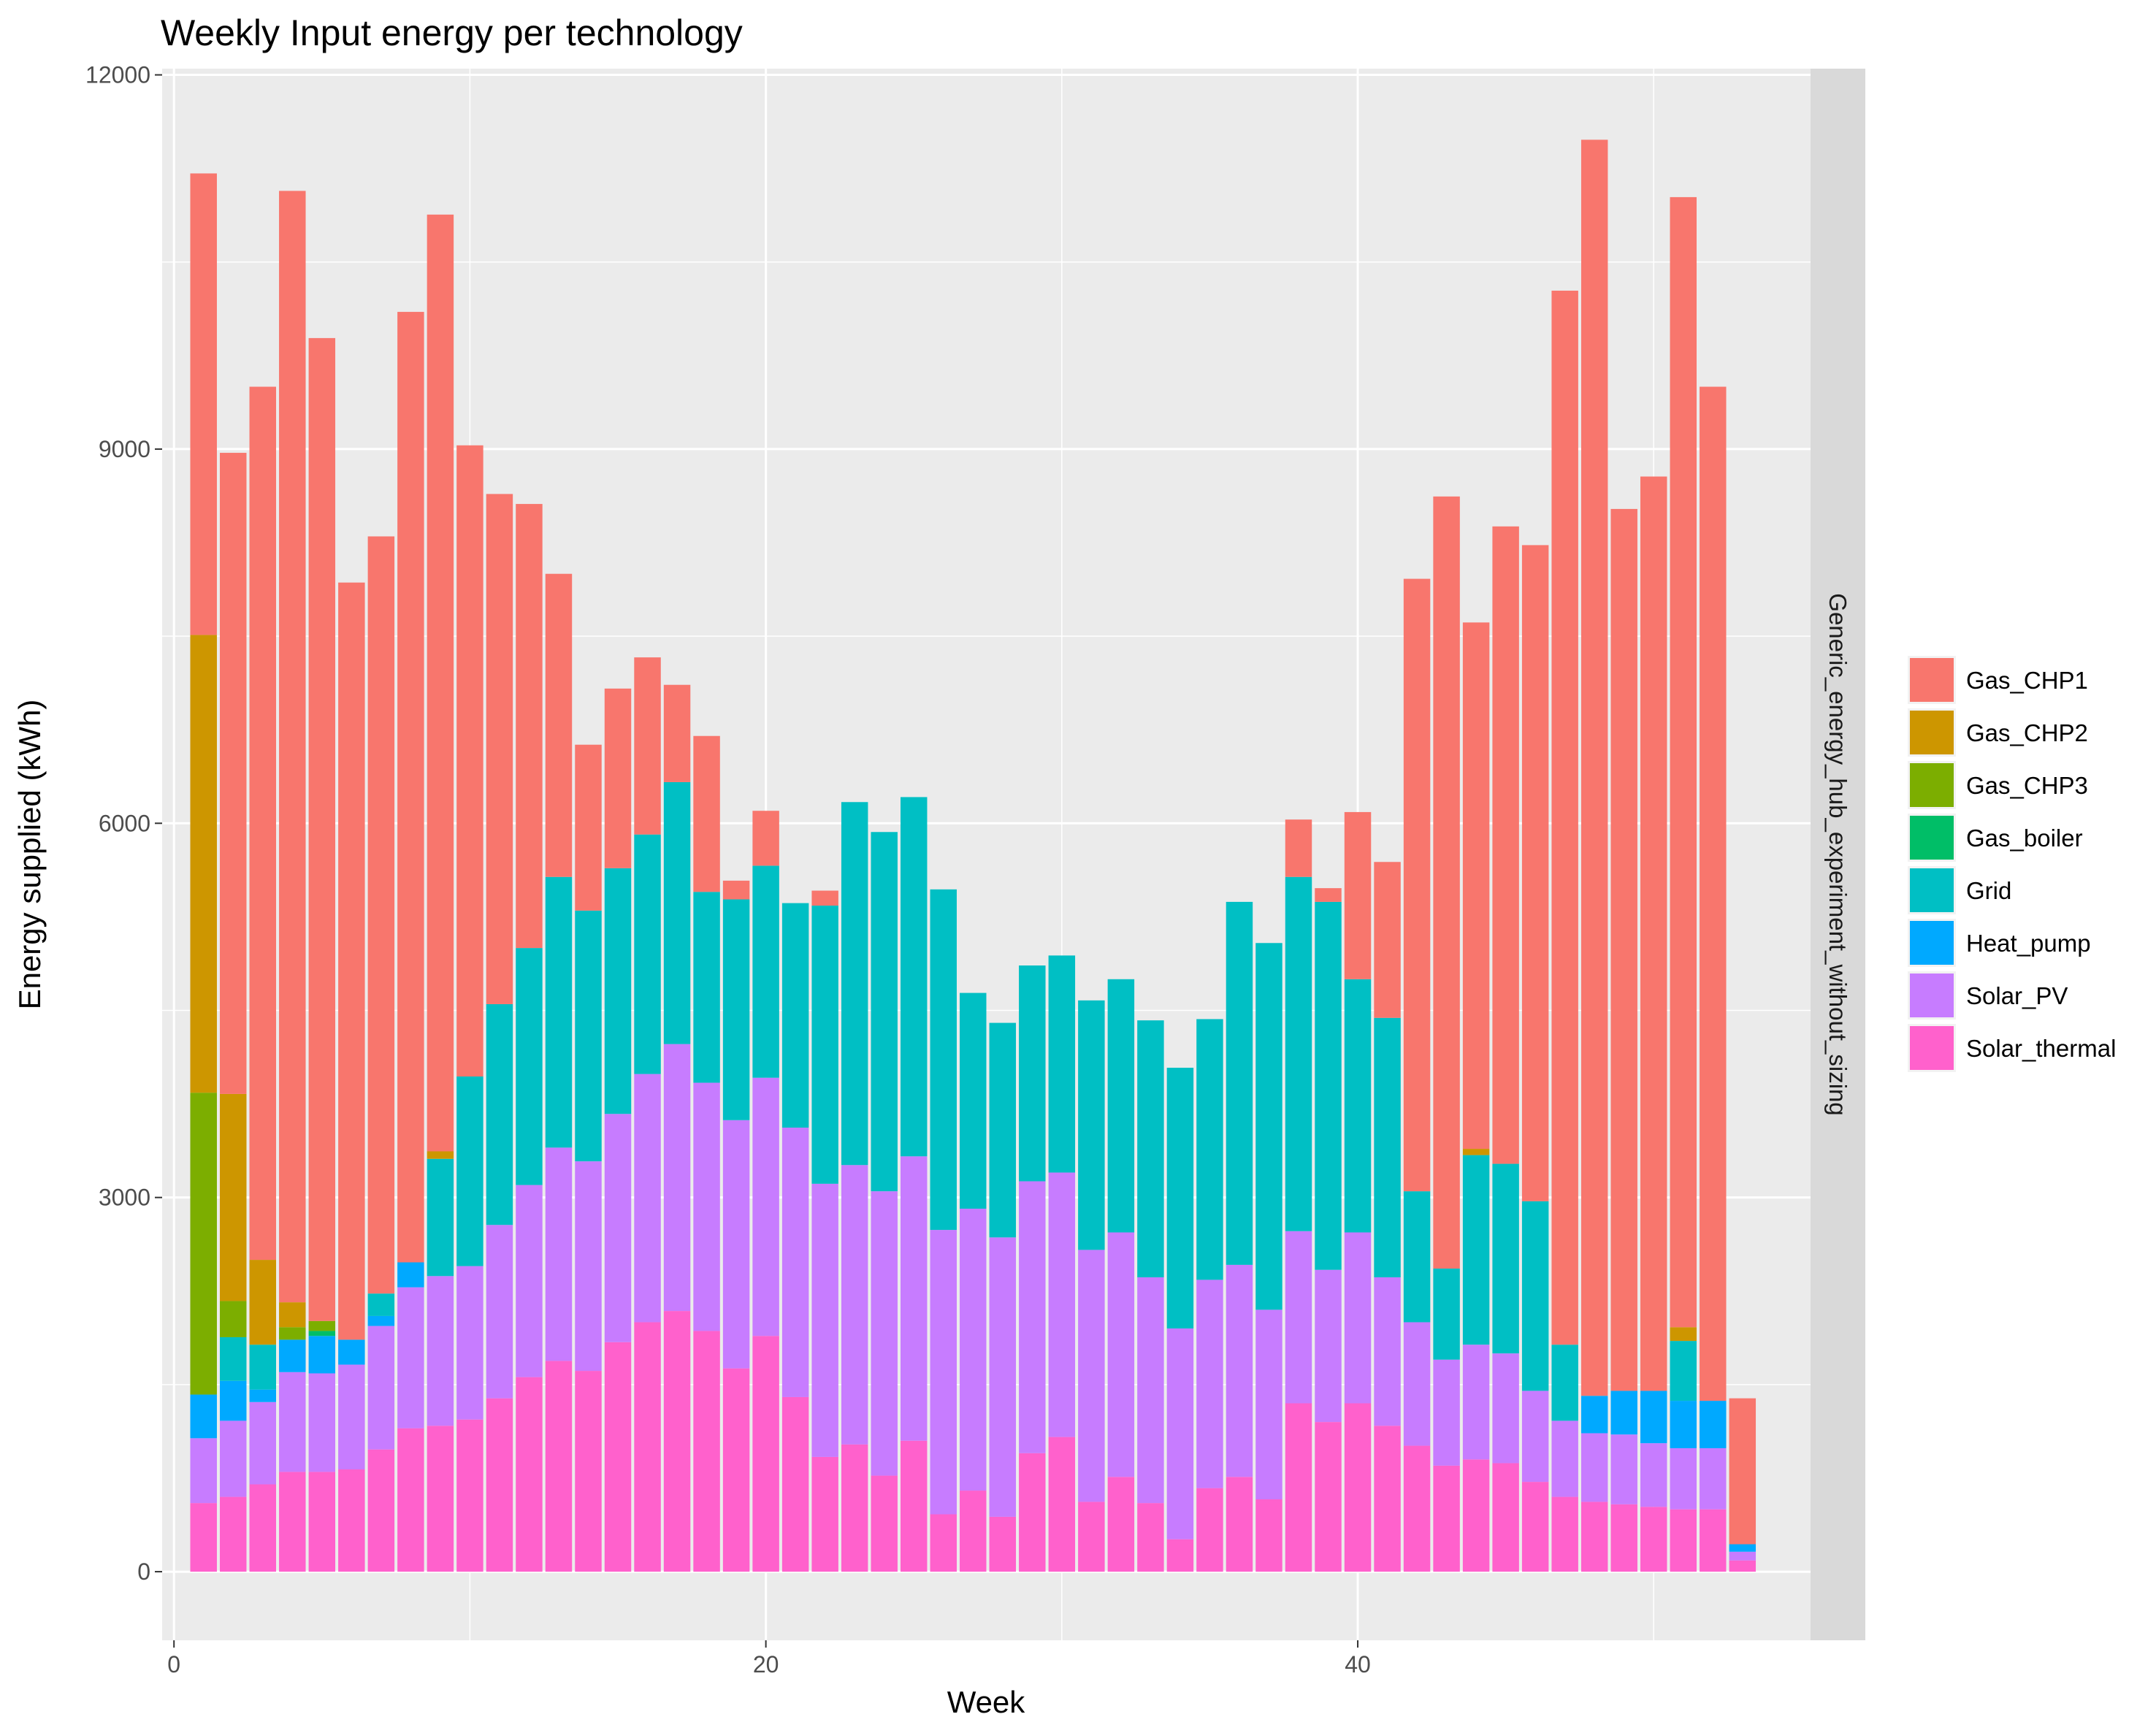 The height and width of the screenshot is (1725, 2156). What do you see at coordinates (987, 1702) in the screenshot?
I see `x-axis-title: Week` at bounding box center [987, 1702].